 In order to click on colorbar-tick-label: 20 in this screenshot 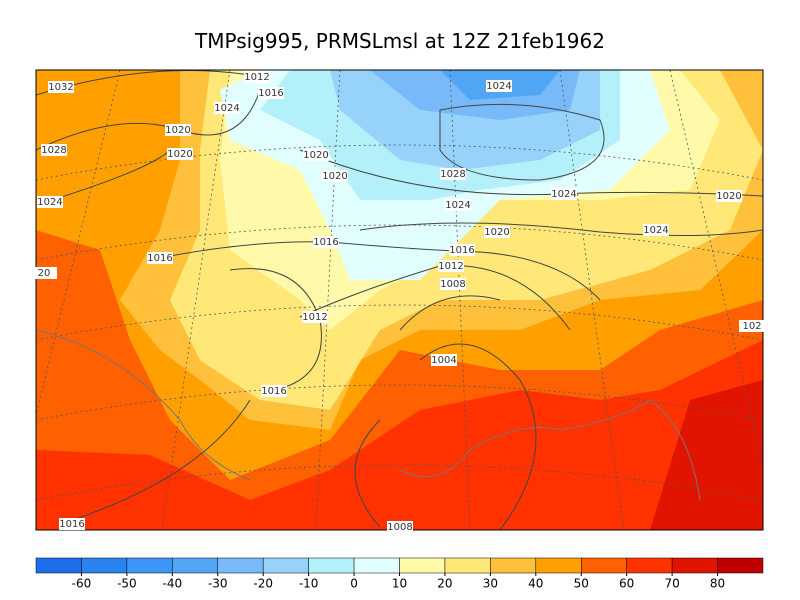, I will do `click(444, 584)`.